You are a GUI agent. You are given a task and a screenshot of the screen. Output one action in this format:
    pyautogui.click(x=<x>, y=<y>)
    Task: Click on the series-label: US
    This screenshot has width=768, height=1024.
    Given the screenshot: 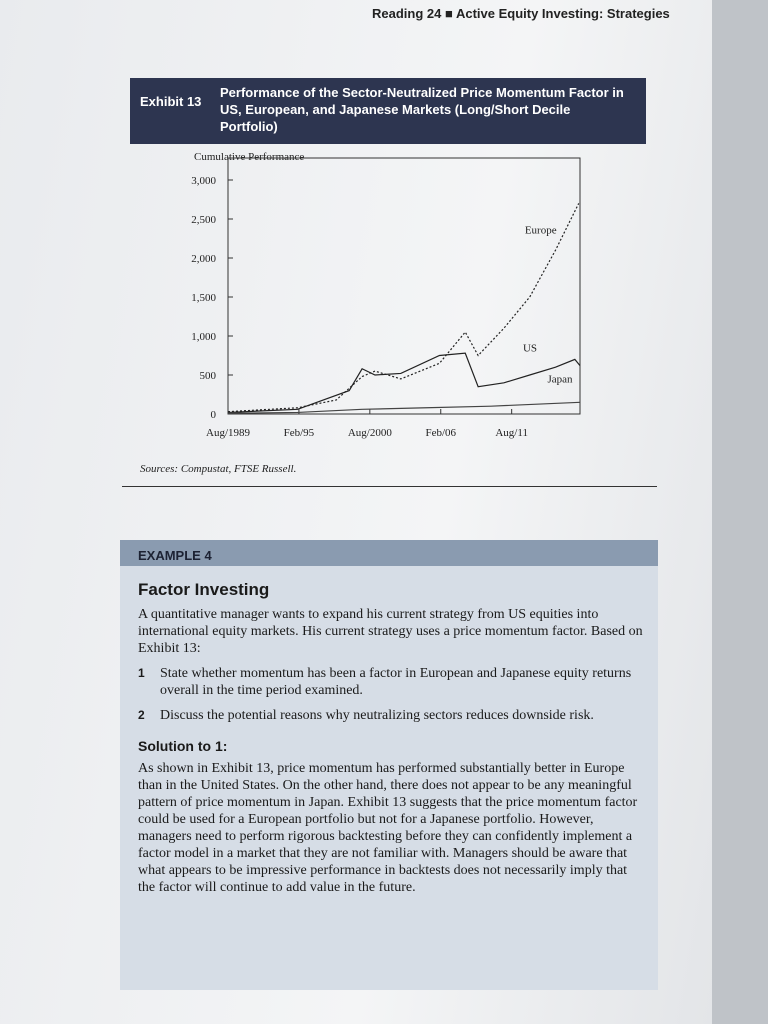 What is the action you would take?
    pyautogui.click(x=530, y=349)
    